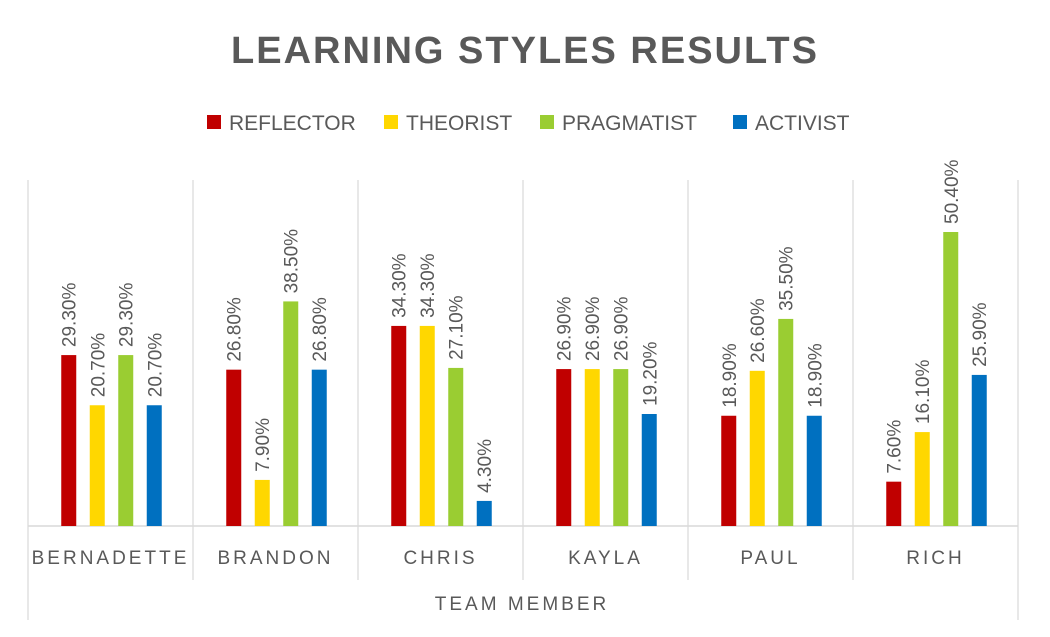 This screenshot has width=1050, height=637. What do you see at coordinates (770, 558) in the screenshot?
I see `tick-label-paul: PAUL` at bounding box center [770, 558].